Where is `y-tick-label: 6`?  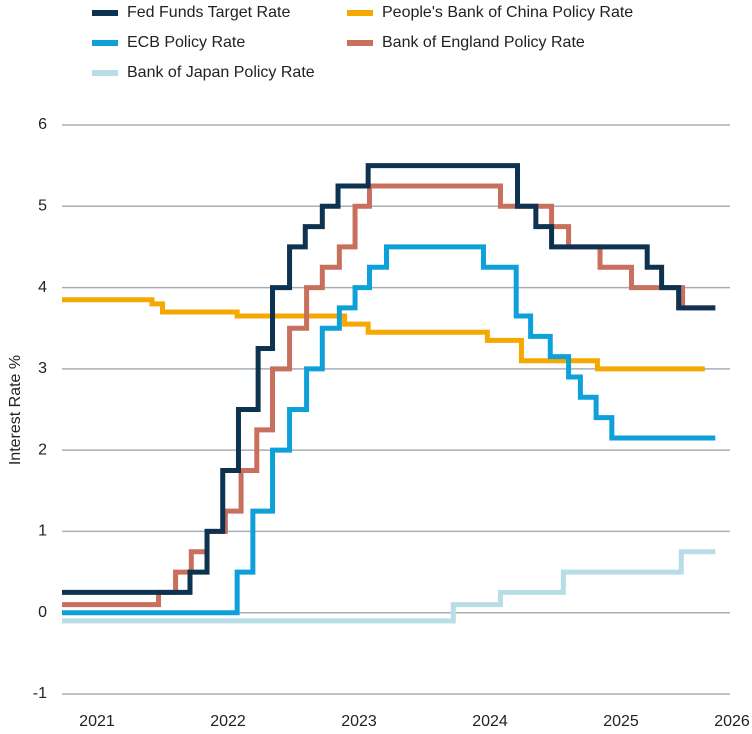 y-tick-label: 6 is located at coordinates (42, 124).